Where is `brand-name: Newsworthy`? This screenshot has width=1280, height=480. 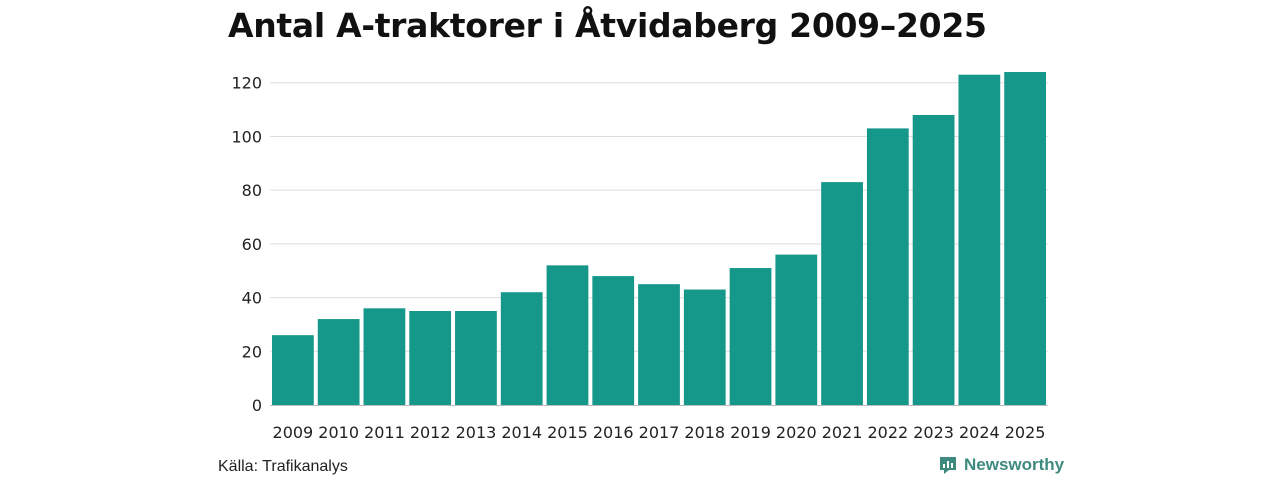 brand-name: Newsworthy is located at coordinates (1014, 464).